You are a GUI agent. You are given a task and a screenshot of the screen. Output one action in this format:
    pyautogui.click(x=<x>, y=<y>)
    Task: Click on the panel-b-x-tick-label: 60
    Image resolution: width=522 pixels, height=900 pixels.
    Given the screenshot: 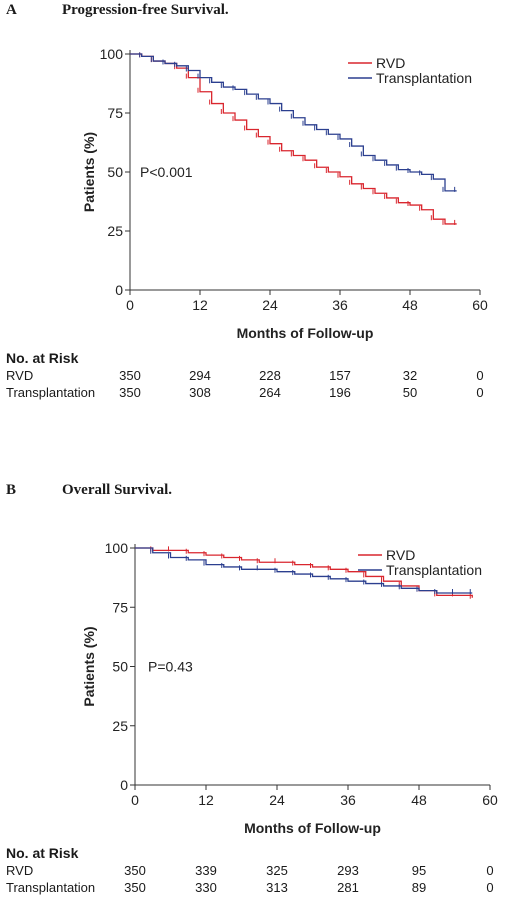 What is the action you would take?
    pyautogui.click(x=490, y=800)
    